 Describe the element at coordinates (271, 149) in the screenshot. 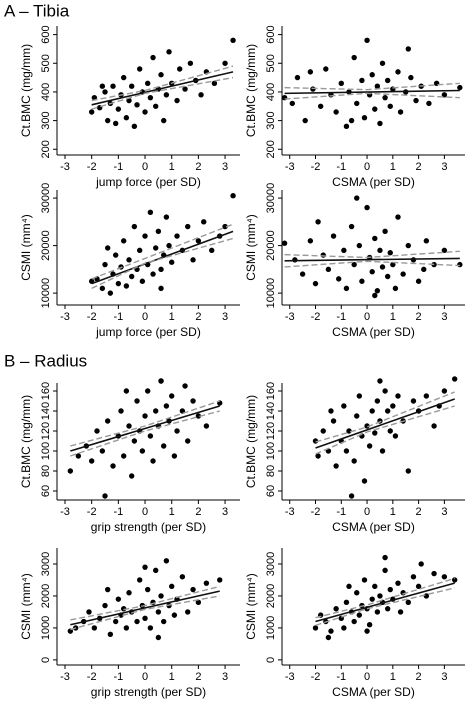

I see `y-tick-label: 200` at that location.